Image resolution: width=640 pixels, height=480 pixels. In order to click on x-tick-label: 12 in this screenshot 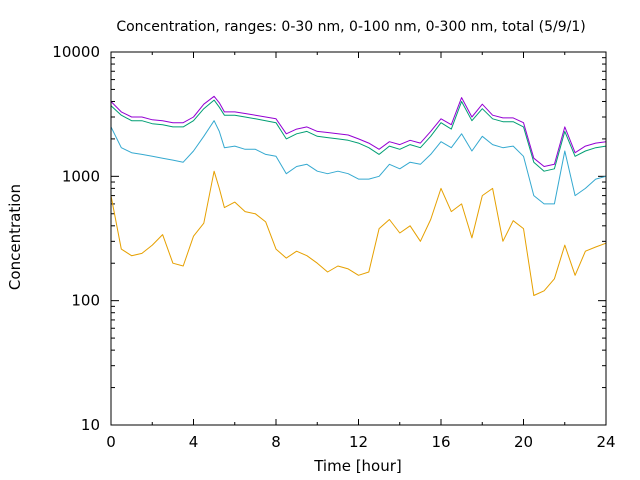, I will do `click(358, 442)`.